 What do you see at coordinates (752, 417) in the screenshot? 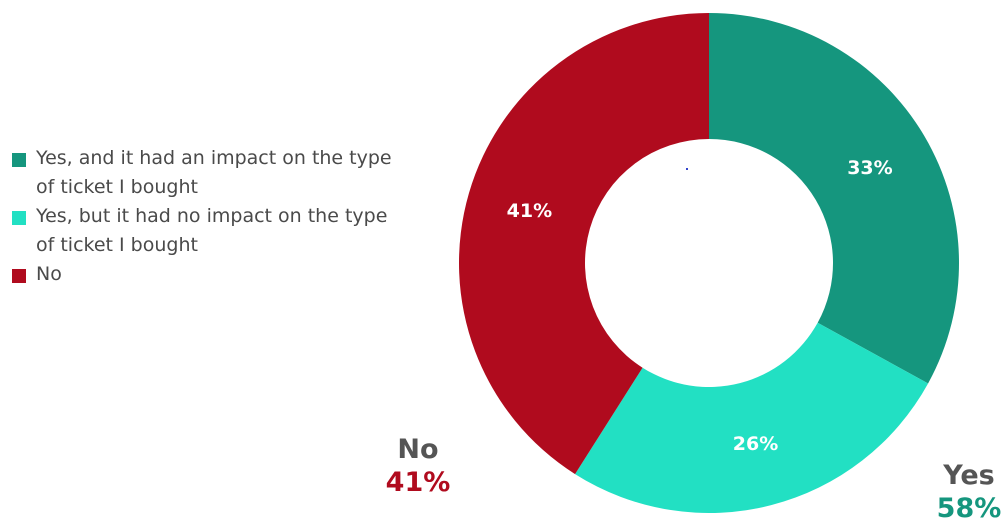
I see `donut-slice` at bounding box center [752, 417].